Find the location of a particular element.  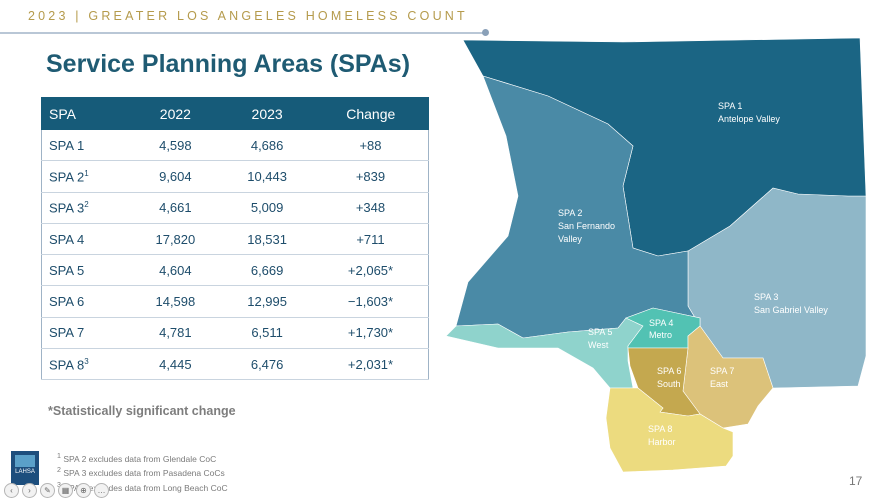

table-row: SPA 7 4,781 6,511 +1,730* is located at coordinates (235, 333).